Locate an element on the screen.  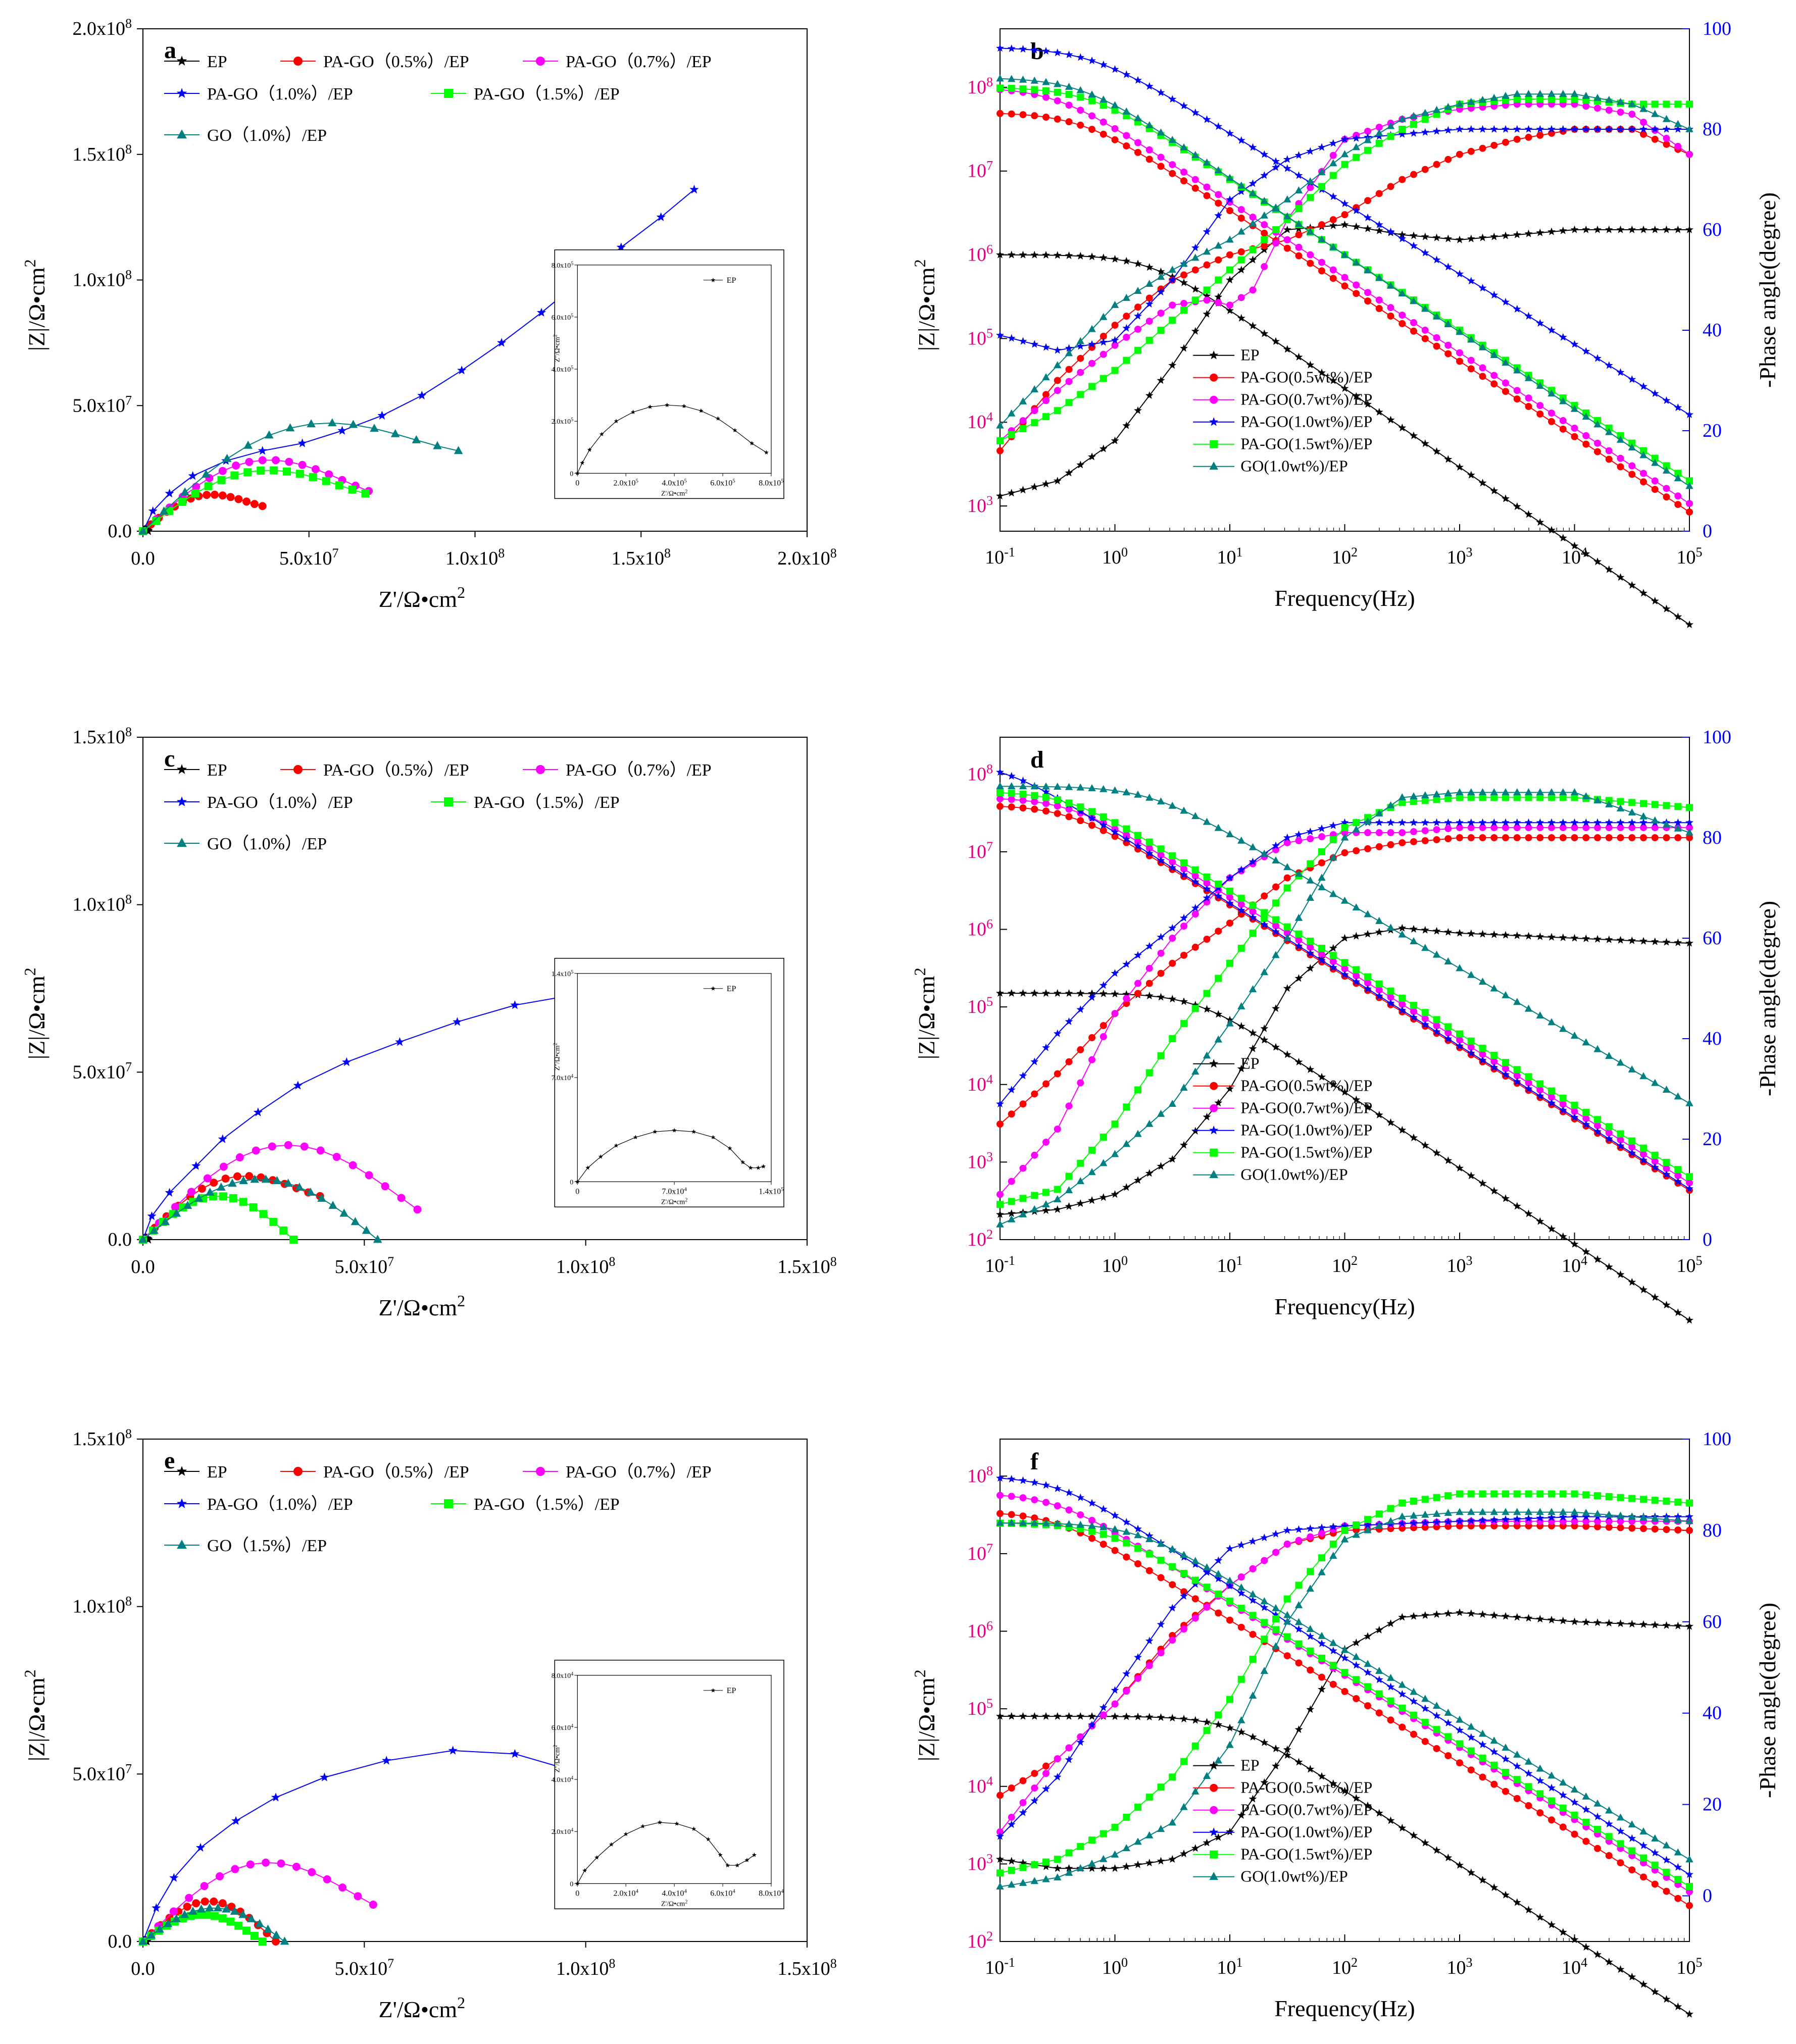
y-tick-label: 10⁵ is located at coordinates (980, 1708).